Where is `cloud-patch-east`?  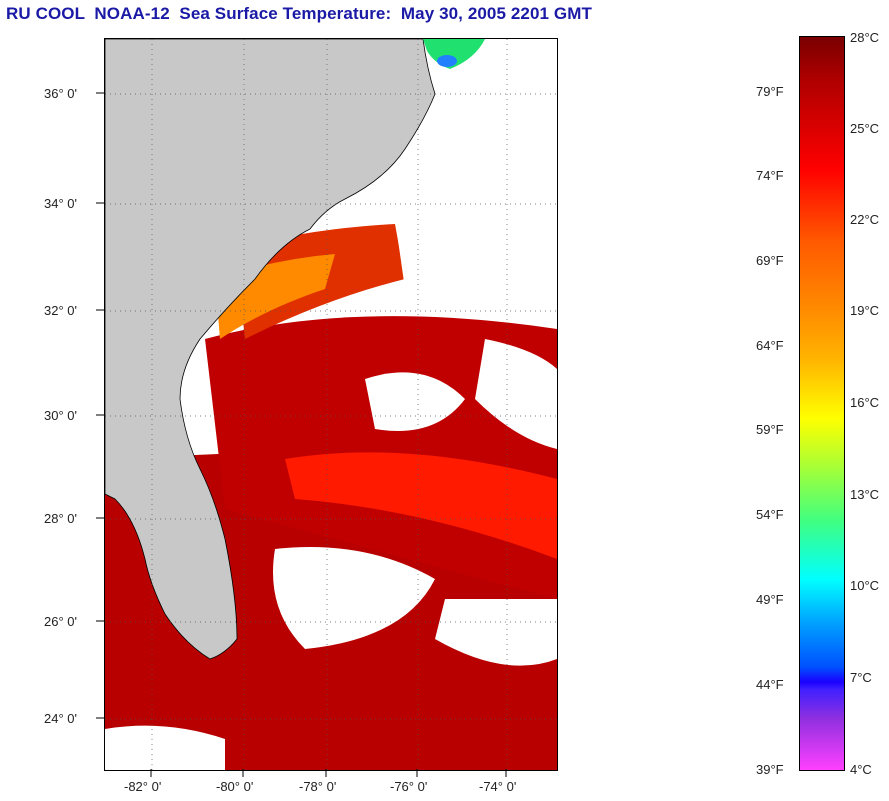
cloud-patch-east is located at coordinates (516, 394).